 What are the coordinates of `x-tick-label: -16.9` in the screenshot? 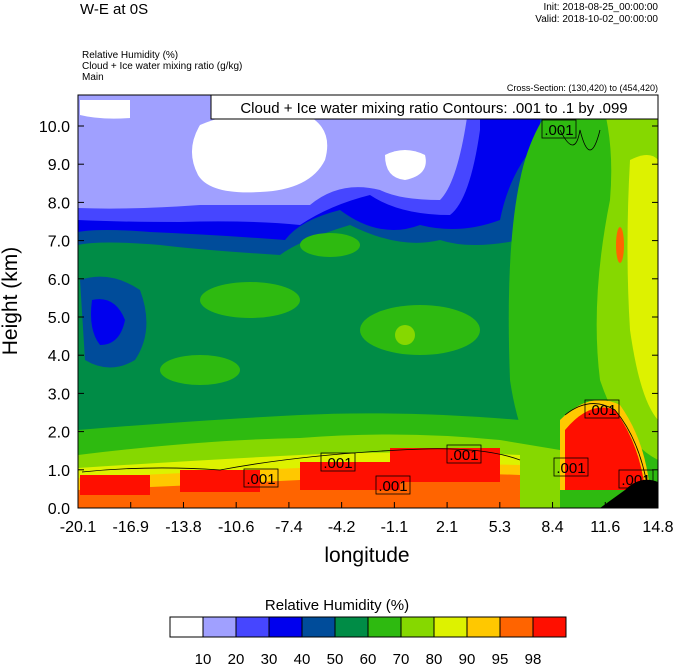 It's located at (130, 527).